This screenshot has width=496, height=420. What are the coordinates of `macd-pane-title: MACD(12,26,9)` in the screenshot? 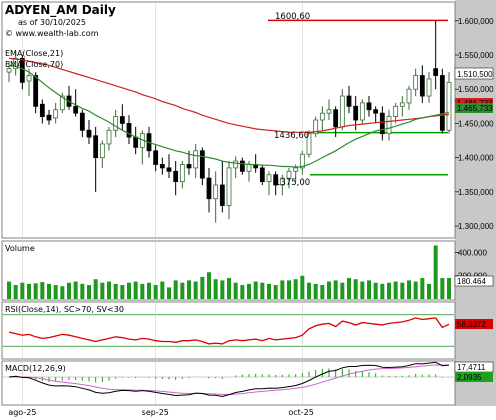 It's located at (35, 368).